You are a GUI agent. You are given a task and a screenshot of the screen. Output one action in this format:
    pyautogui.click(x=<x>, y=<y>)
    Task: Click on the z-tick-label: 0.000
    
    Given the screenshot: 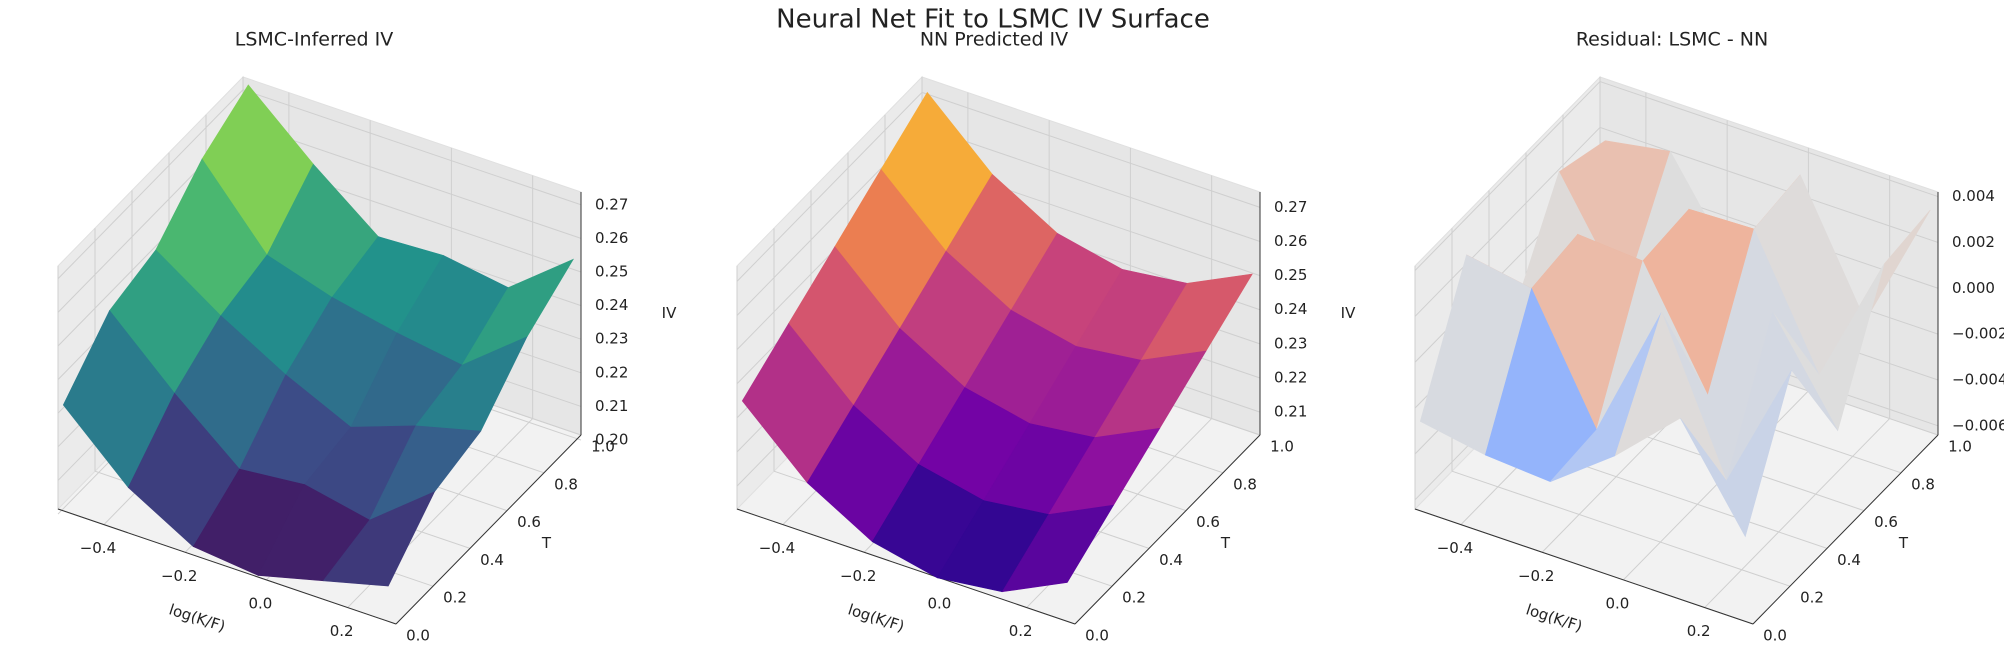 What is the action you would take?
    pyautogui.click(x=1973, y=288)
    